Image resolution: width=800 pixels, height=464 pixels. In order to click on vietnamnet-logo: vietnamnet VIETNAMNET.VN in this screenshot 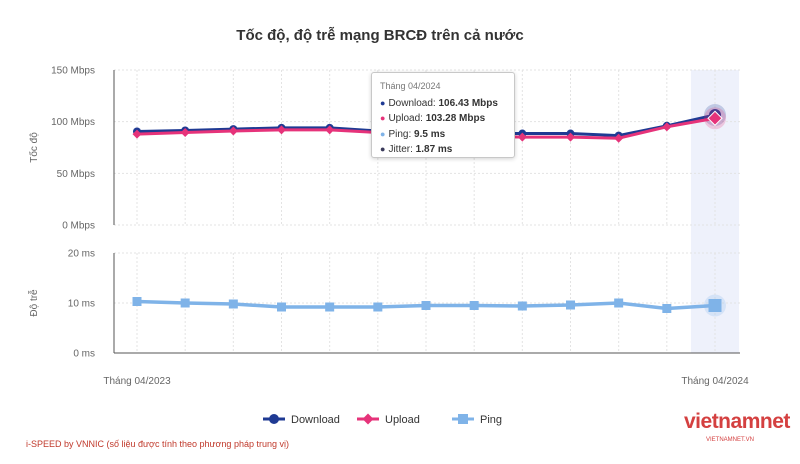, I will do `click(738, 430)`.